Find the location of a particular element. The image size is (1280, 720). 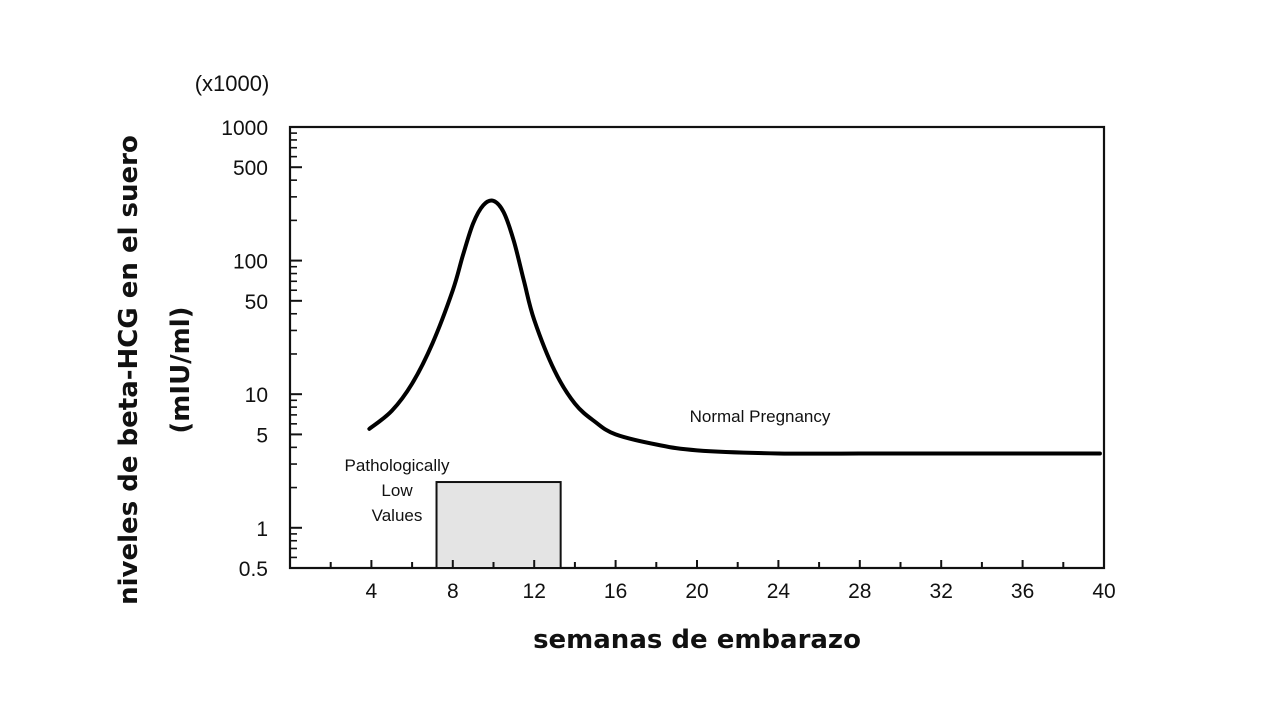

x-tick-label-4: 4 is located at coordinates (372, 591).